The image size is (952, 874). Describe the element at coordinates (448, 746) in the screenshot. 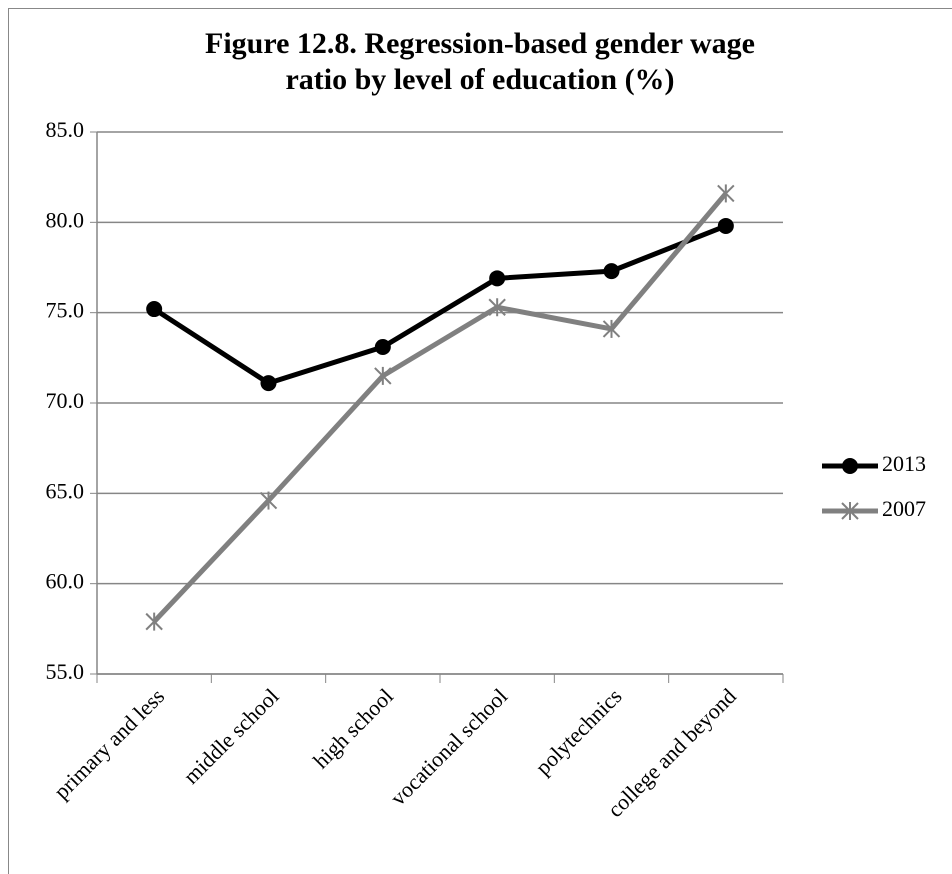

I see `x-tick-label: vocational school` at that location.